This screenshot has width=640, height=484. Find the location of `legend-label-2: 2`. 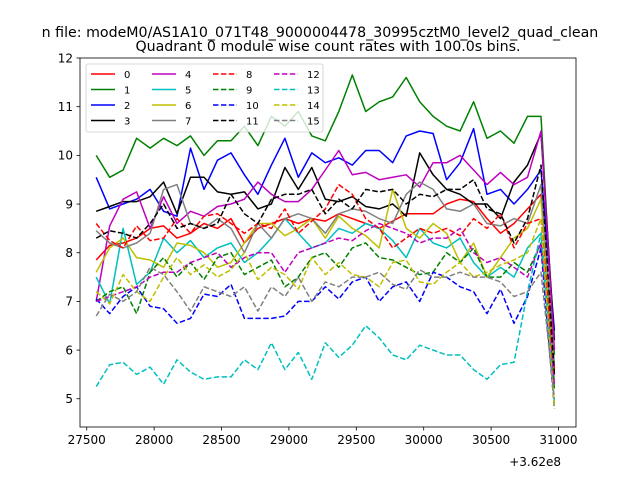

legend-label-2: 2 is located at coordinates (127, 106).